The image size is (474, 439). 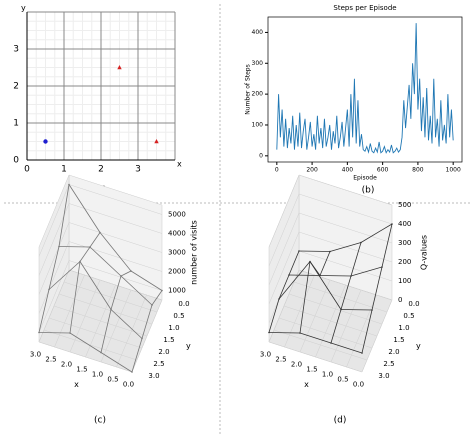 I want to click on x-tick-label: 1, so click(x=64, y=170).